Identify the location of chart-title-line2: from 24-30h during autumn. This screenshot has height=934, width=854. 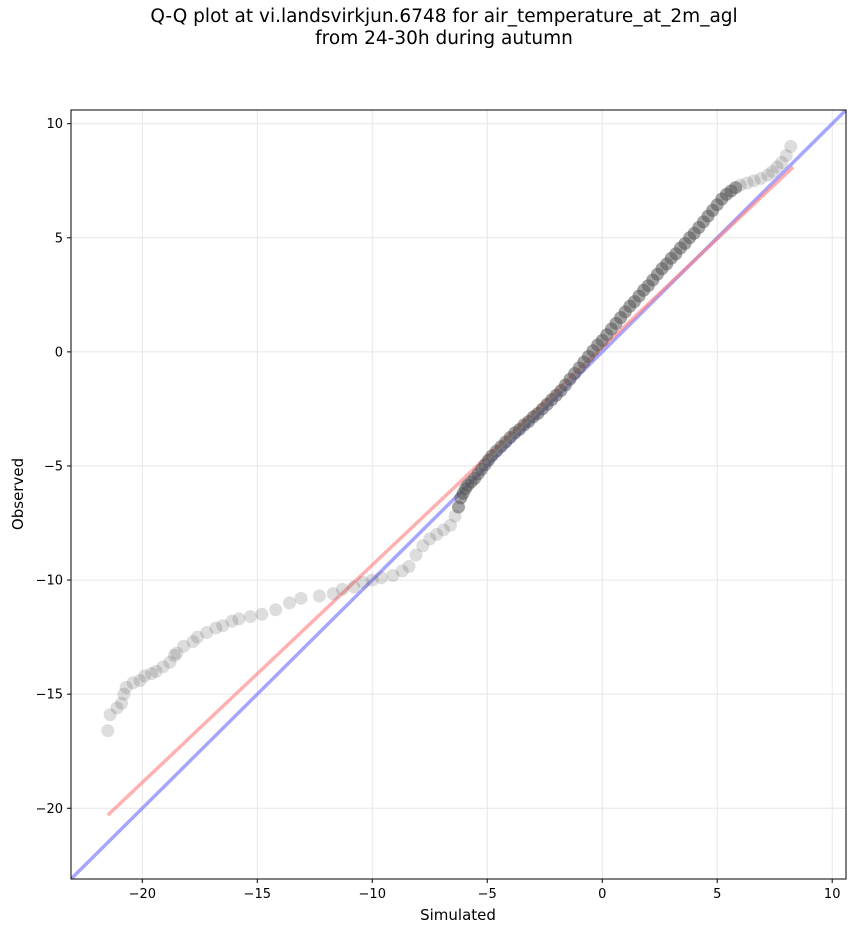
(444, 38).